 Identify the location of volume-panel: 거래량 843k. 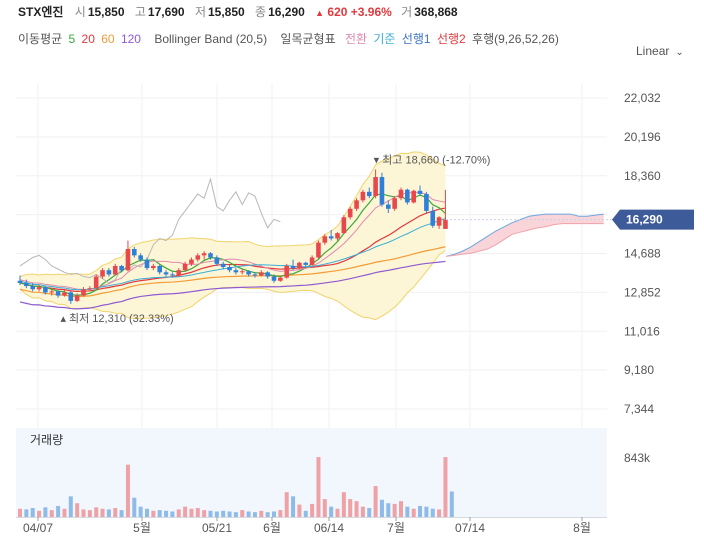
(333, 472).